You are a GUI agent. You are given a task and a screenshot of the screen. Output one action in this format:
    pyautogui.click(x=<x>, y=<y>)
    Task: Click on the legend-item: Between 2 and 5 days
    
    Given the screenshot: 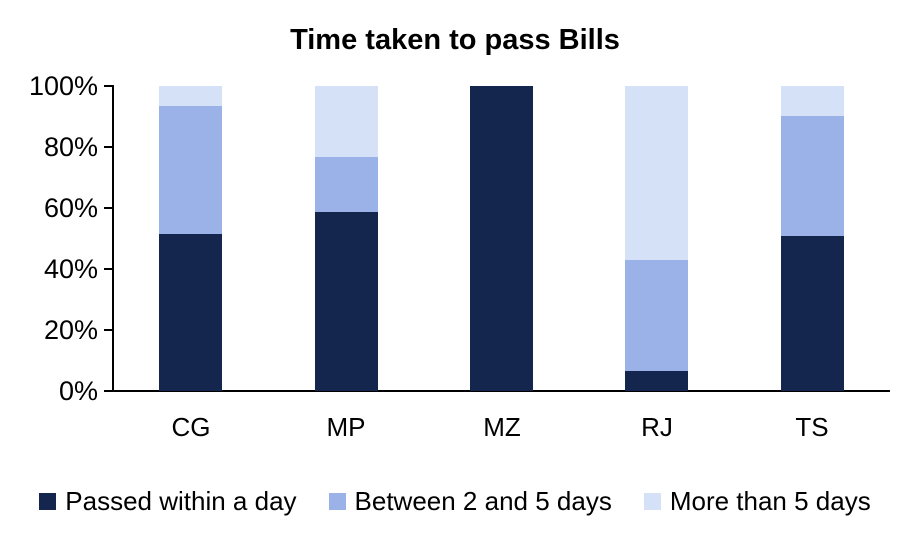 What is the action you would take?
    pyautogui.click(x=470, y=501)
    